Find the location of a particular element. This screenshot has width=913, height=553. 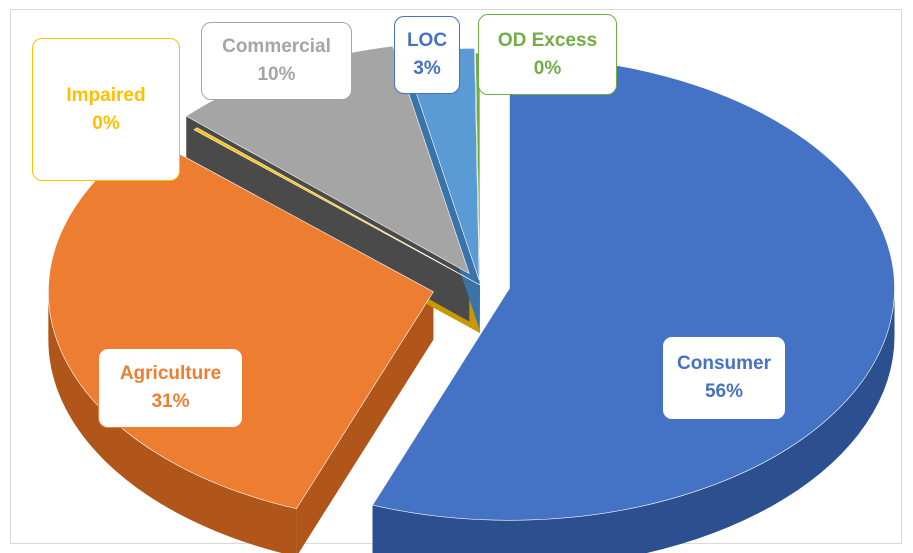

data-label-od-excess-value: 0% is located at coordinates (547, 68).